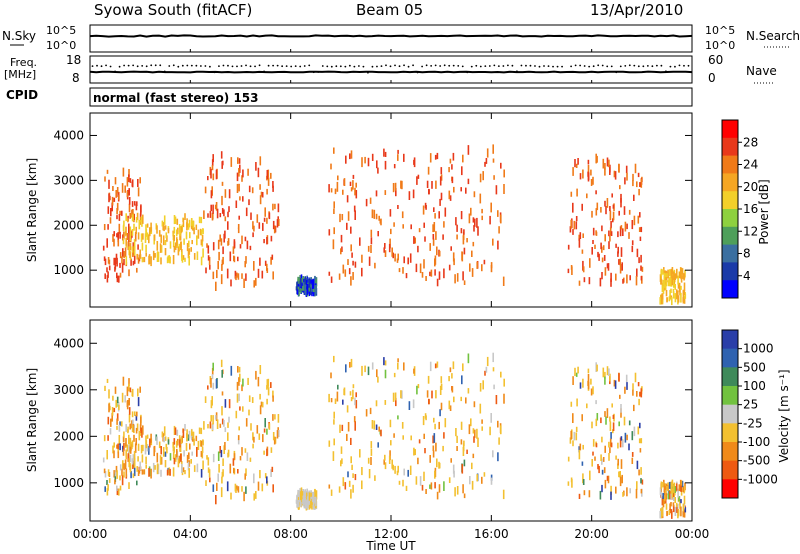  I want to click on nsky-panel: N.Sky 10^5 10^0 10^5 10^0 N.Search, so click(401, 38).